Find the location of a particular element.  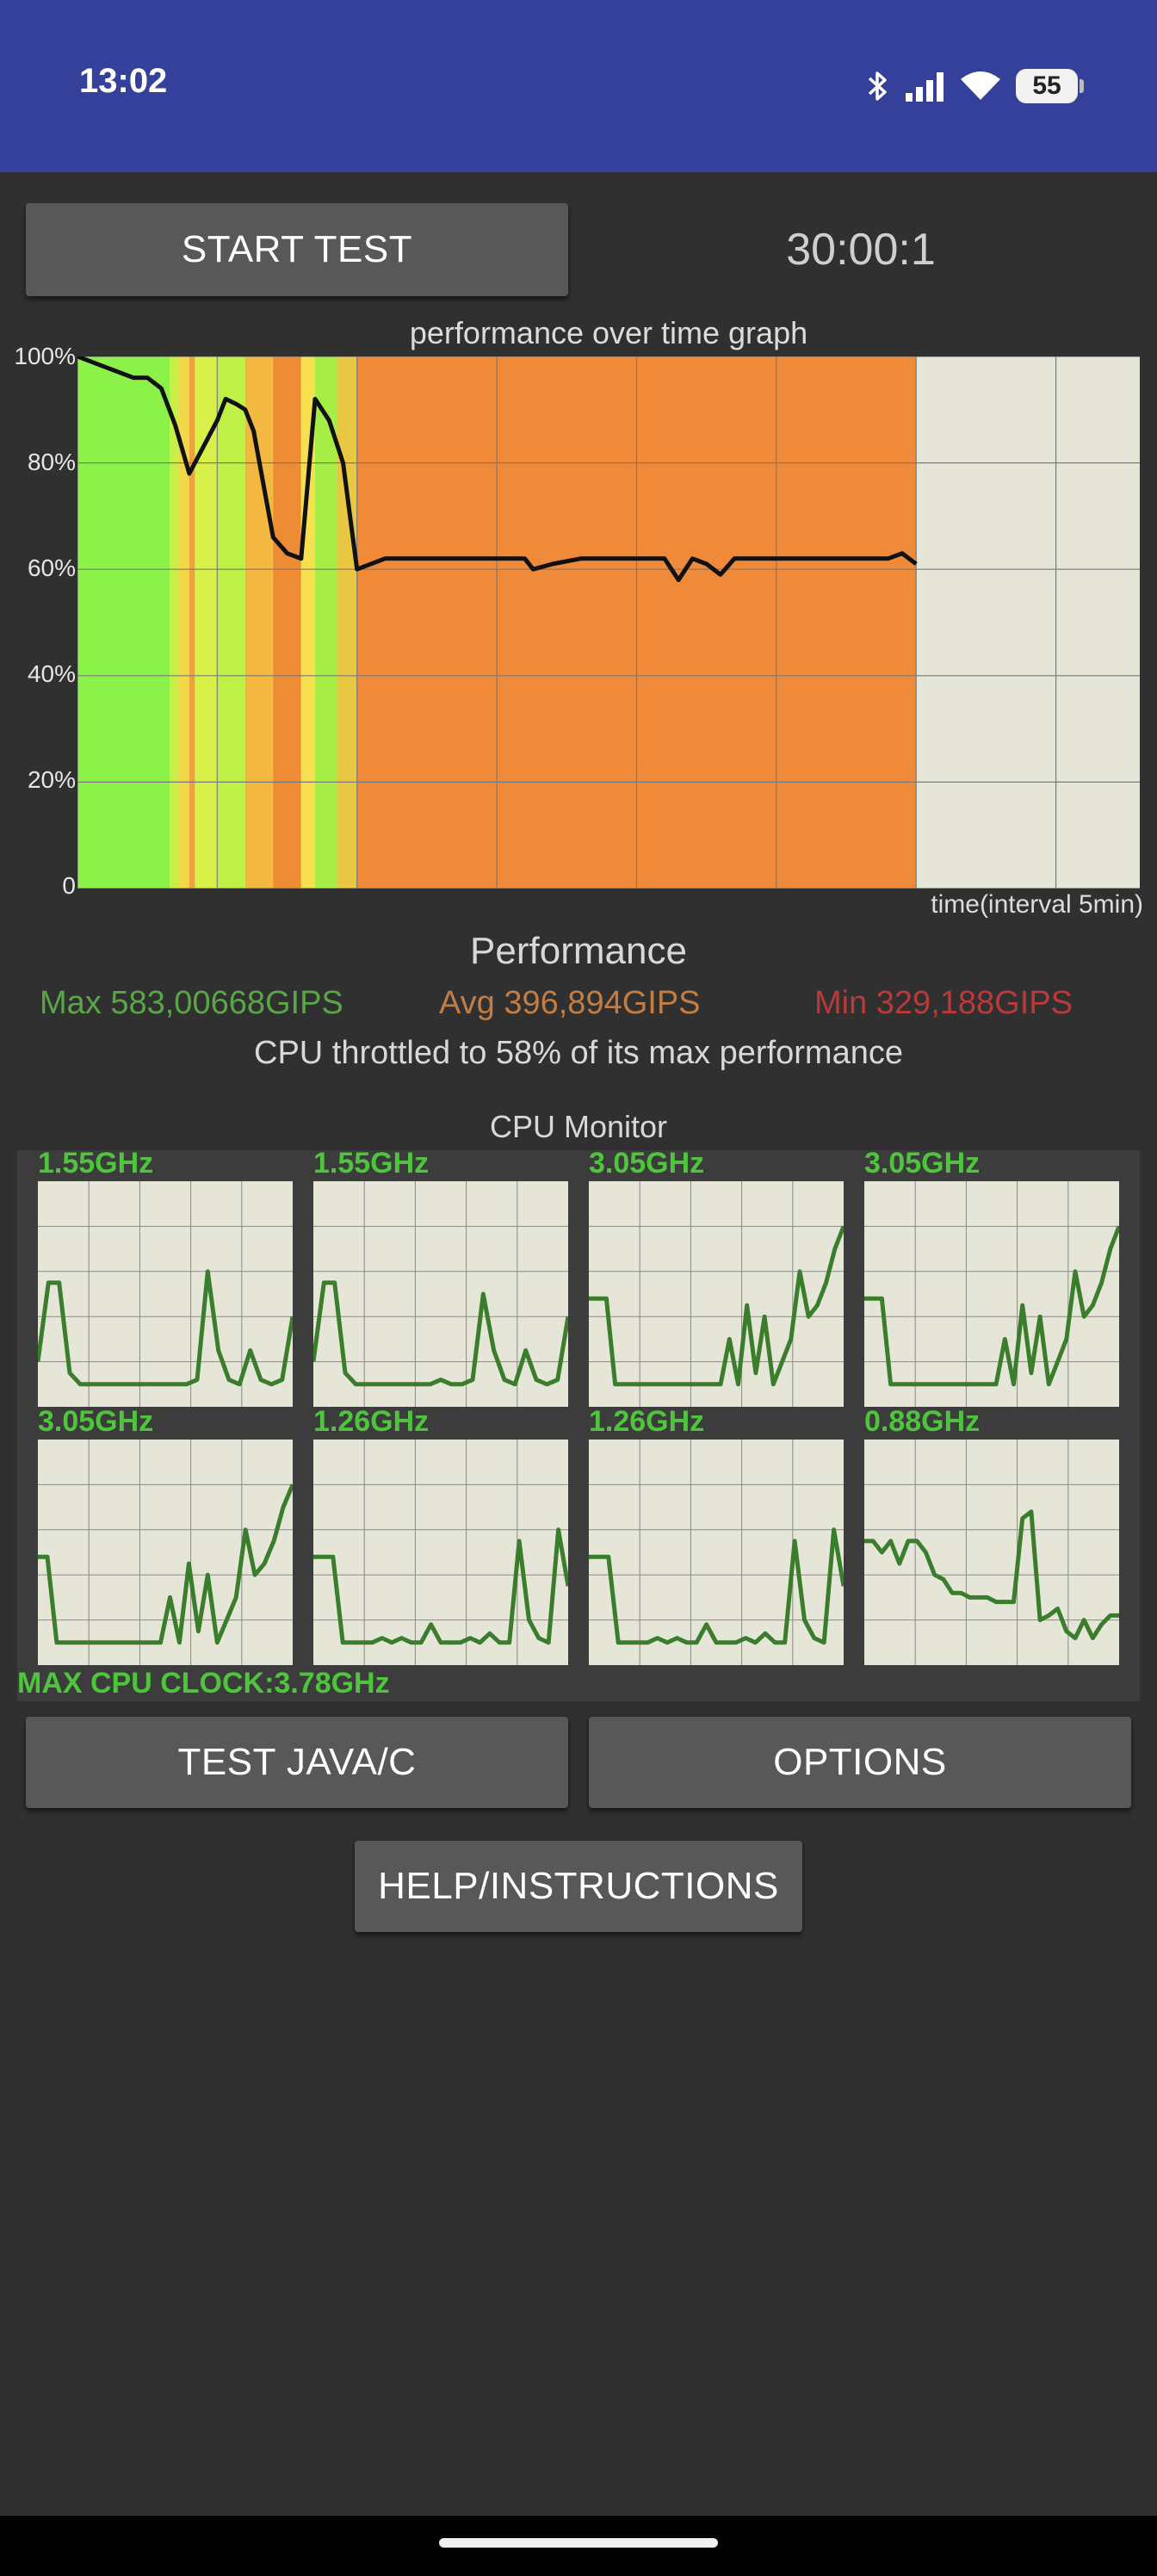

cpu-core-7: 0.88GHz is located at coordinates (992, 1535).